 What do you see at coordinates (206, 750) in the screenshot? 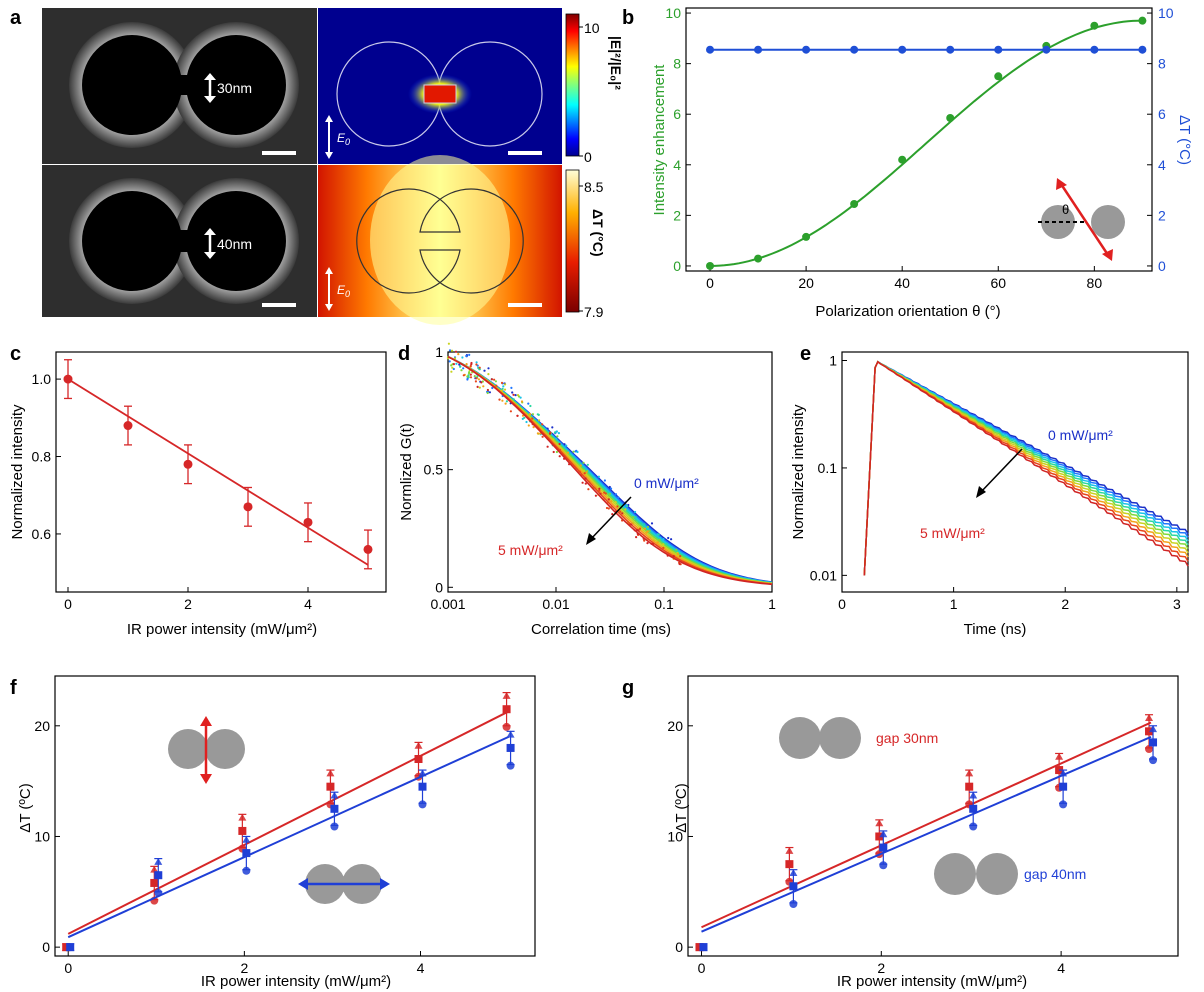
I see `inset-parallel-dimer` at bounding box center [206, 750].